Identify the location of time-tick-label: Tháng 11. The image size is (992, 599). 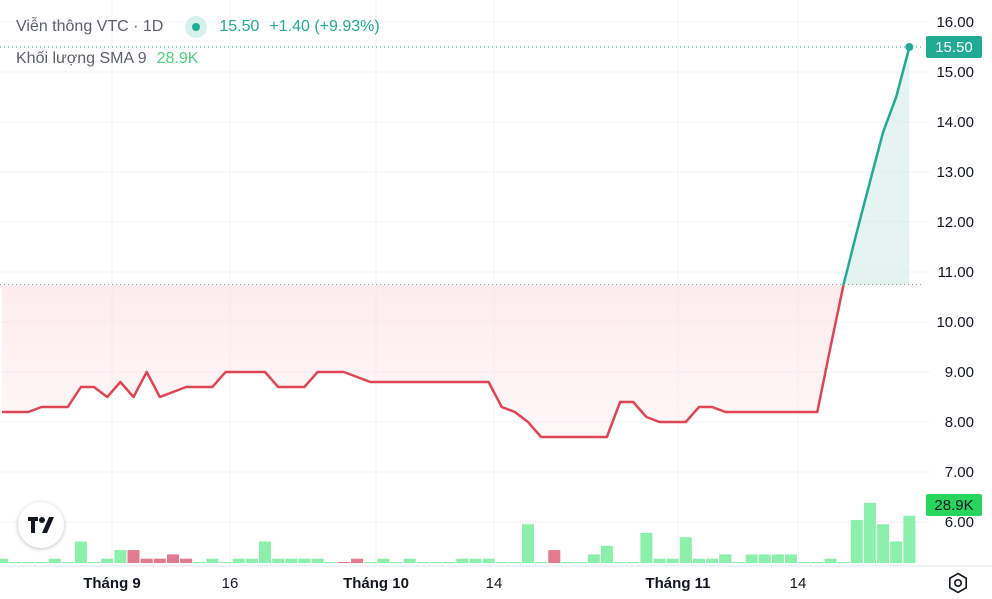
(677, 583).